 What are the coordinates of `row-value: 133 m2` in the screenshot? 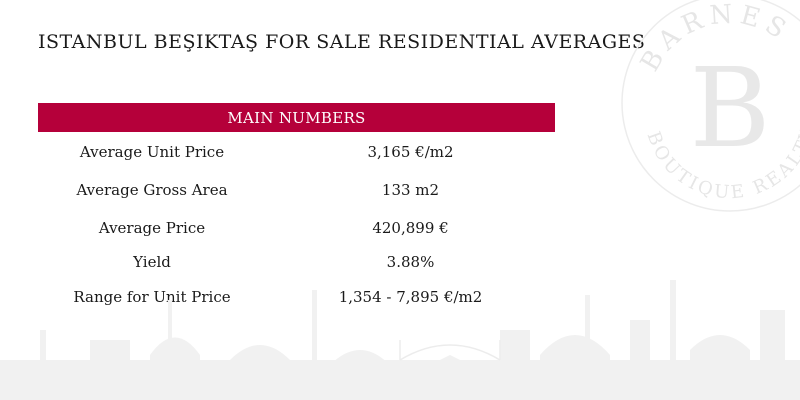 It's located at (410, 190).